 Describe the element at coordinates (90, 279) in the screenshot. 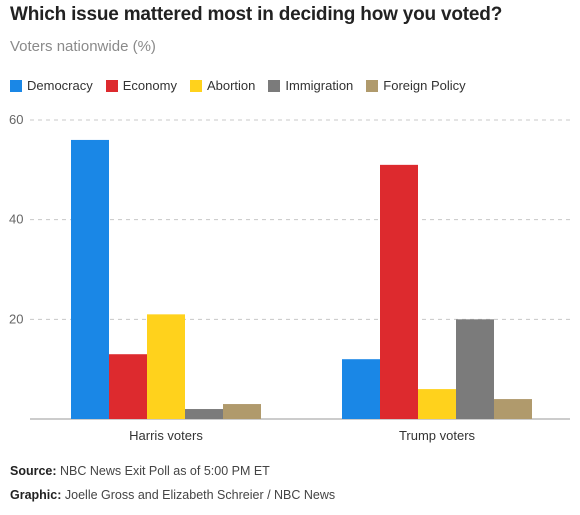

I see `bar-harris-voters-democracy` at that location.